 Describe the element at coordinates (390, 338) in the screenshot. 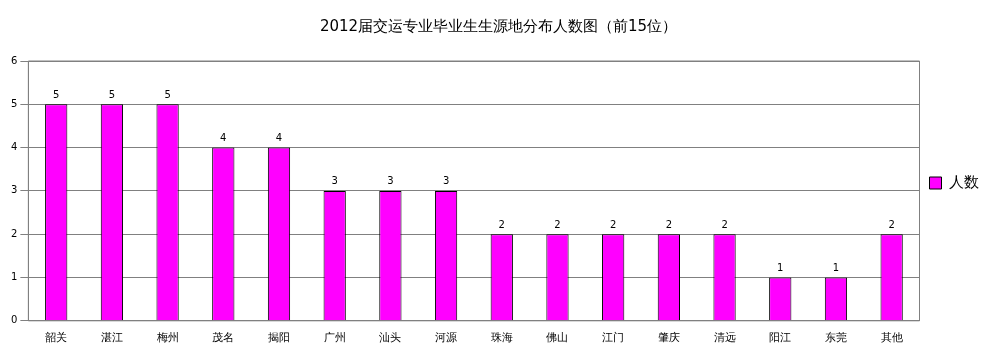

I see `x-tick-label: 汕头` at that location.